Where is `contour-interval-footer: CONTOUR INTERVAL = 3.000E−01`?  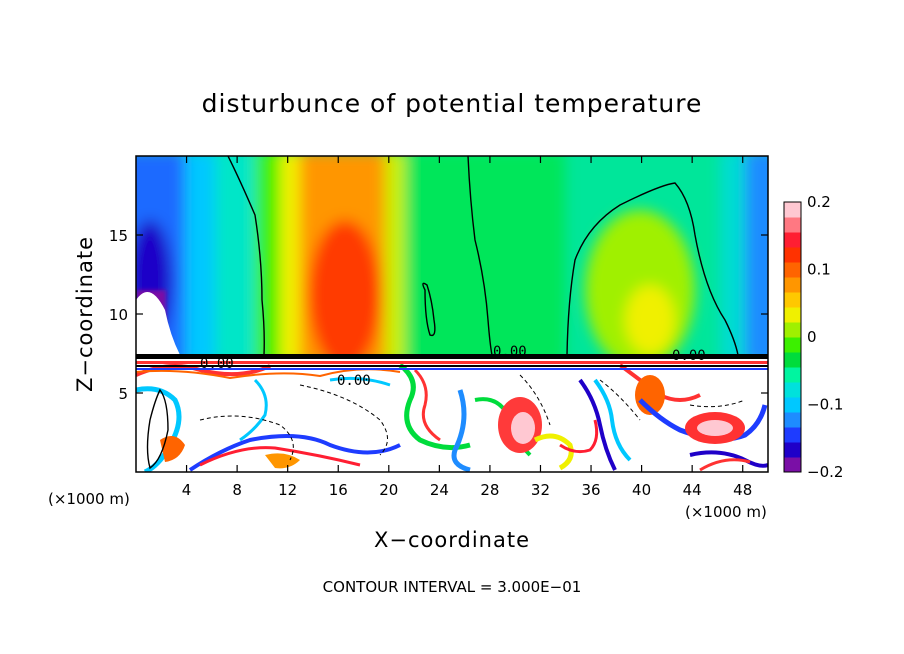
contour-interval-footer: CONTOUR INTERVAL = 3.000E−01 is located at coordinates (452, 587).